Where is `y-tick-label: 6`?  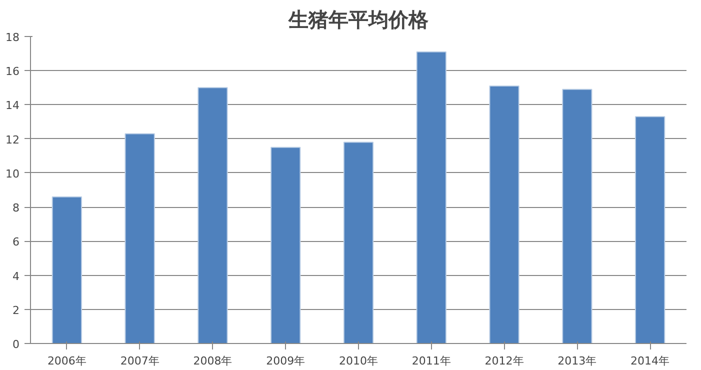
y-tick-label: 6 is located at coordinates (16, 242).